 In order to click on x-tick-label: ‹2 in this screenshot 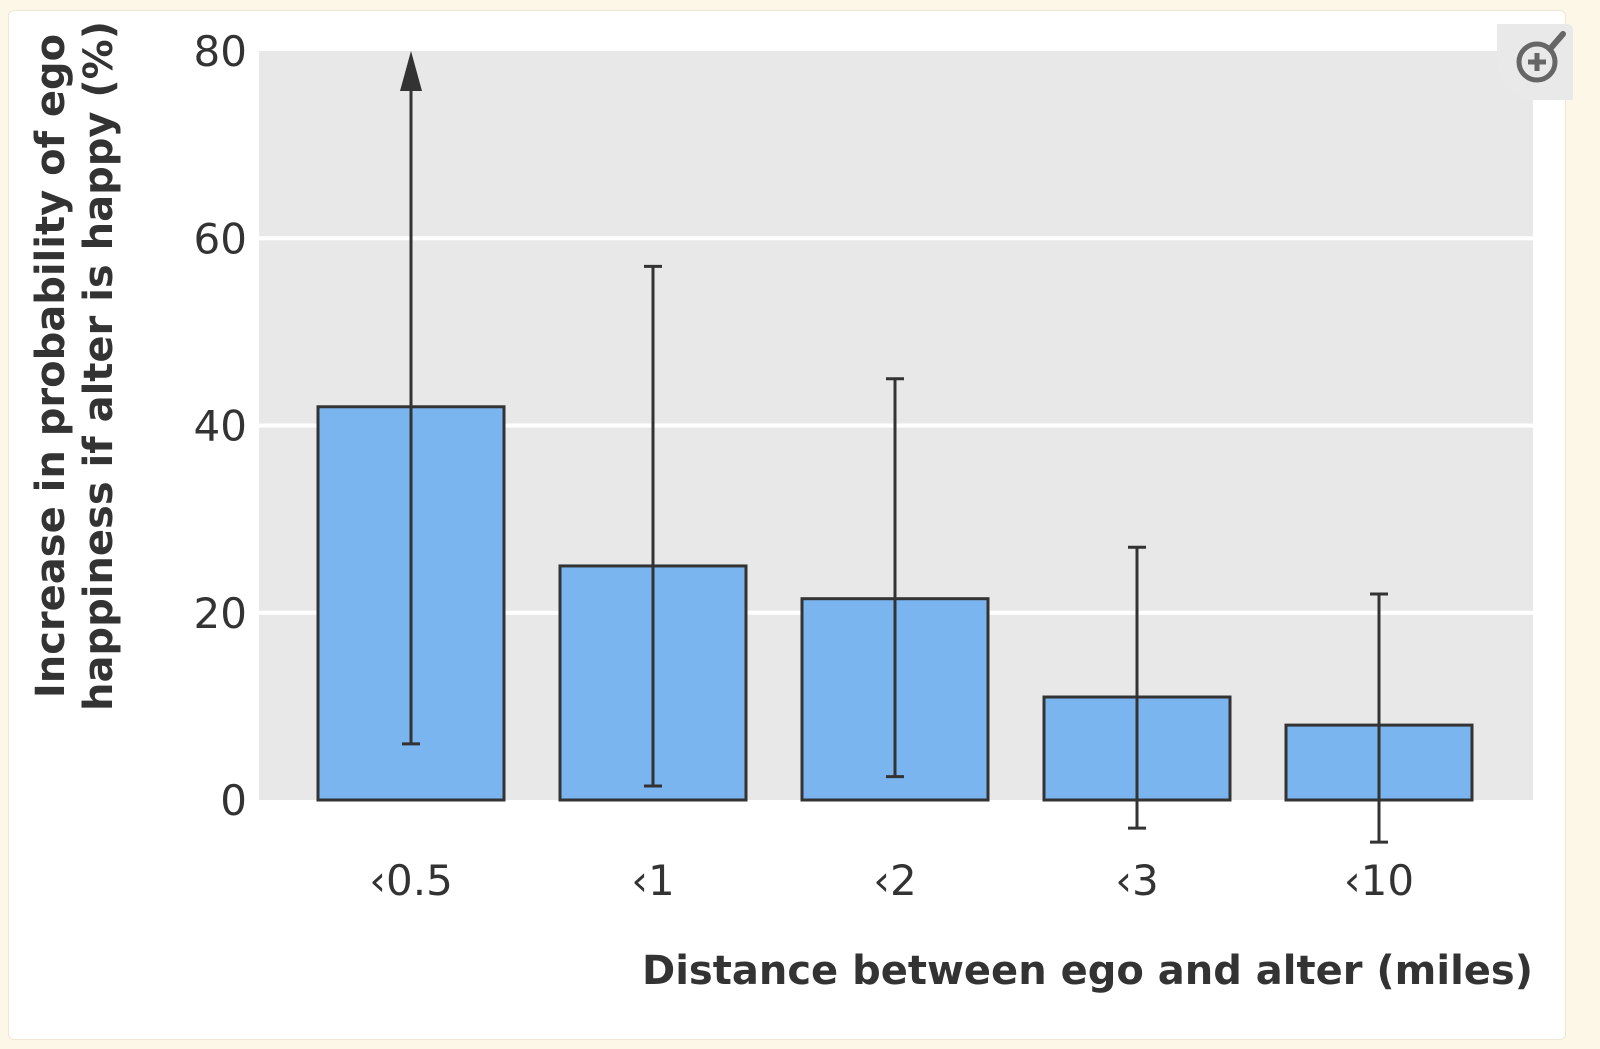, I will do `click(895, 880)`.